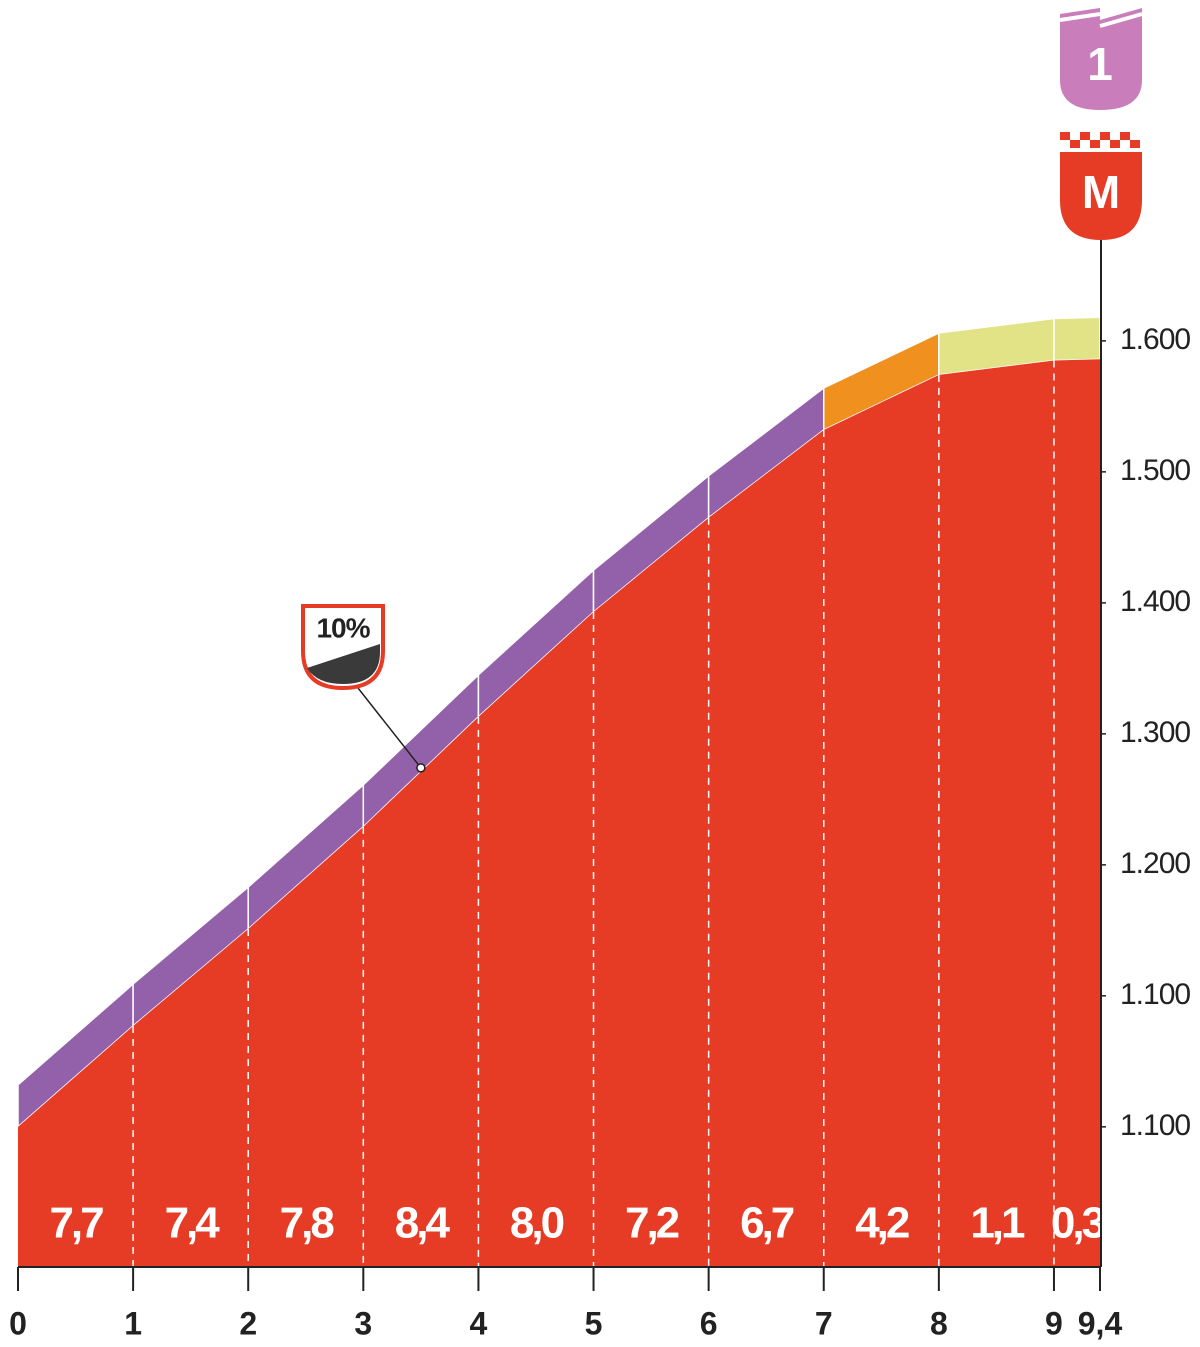  I want to click on gradient-band, so click(1077, 339).